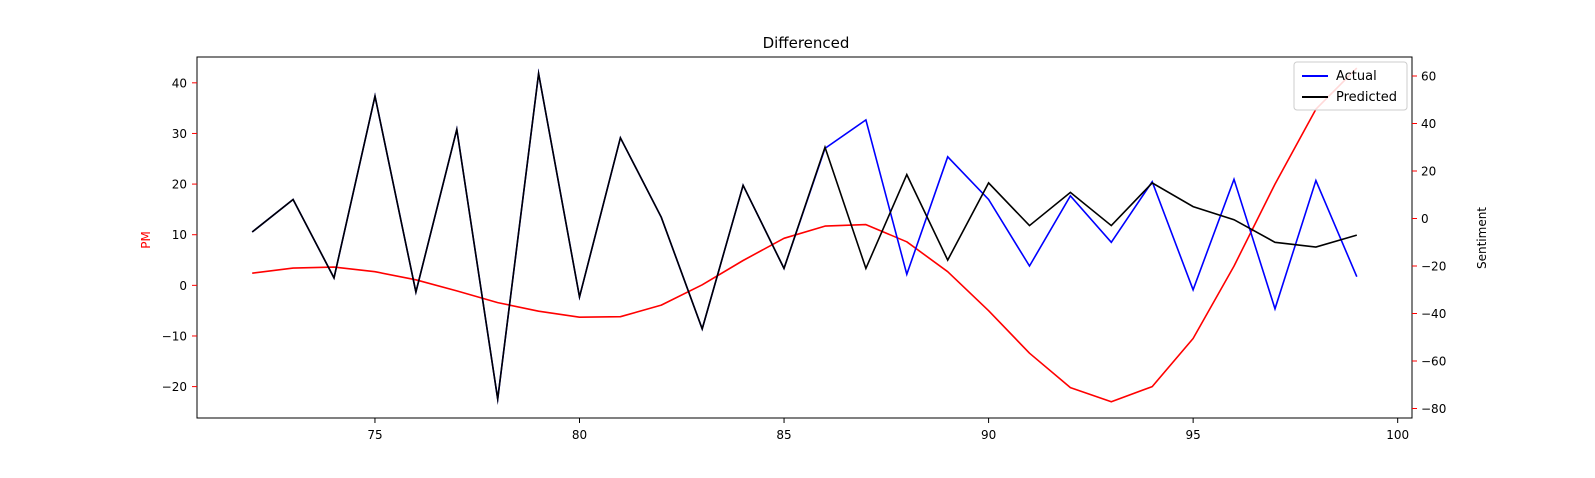 This screenshot has width=1595, height=478. What do you see at coordinates (1428, 172) in the screenshot?
I see `y-right-tick-label: 20` at bounding box center [1428, 172].